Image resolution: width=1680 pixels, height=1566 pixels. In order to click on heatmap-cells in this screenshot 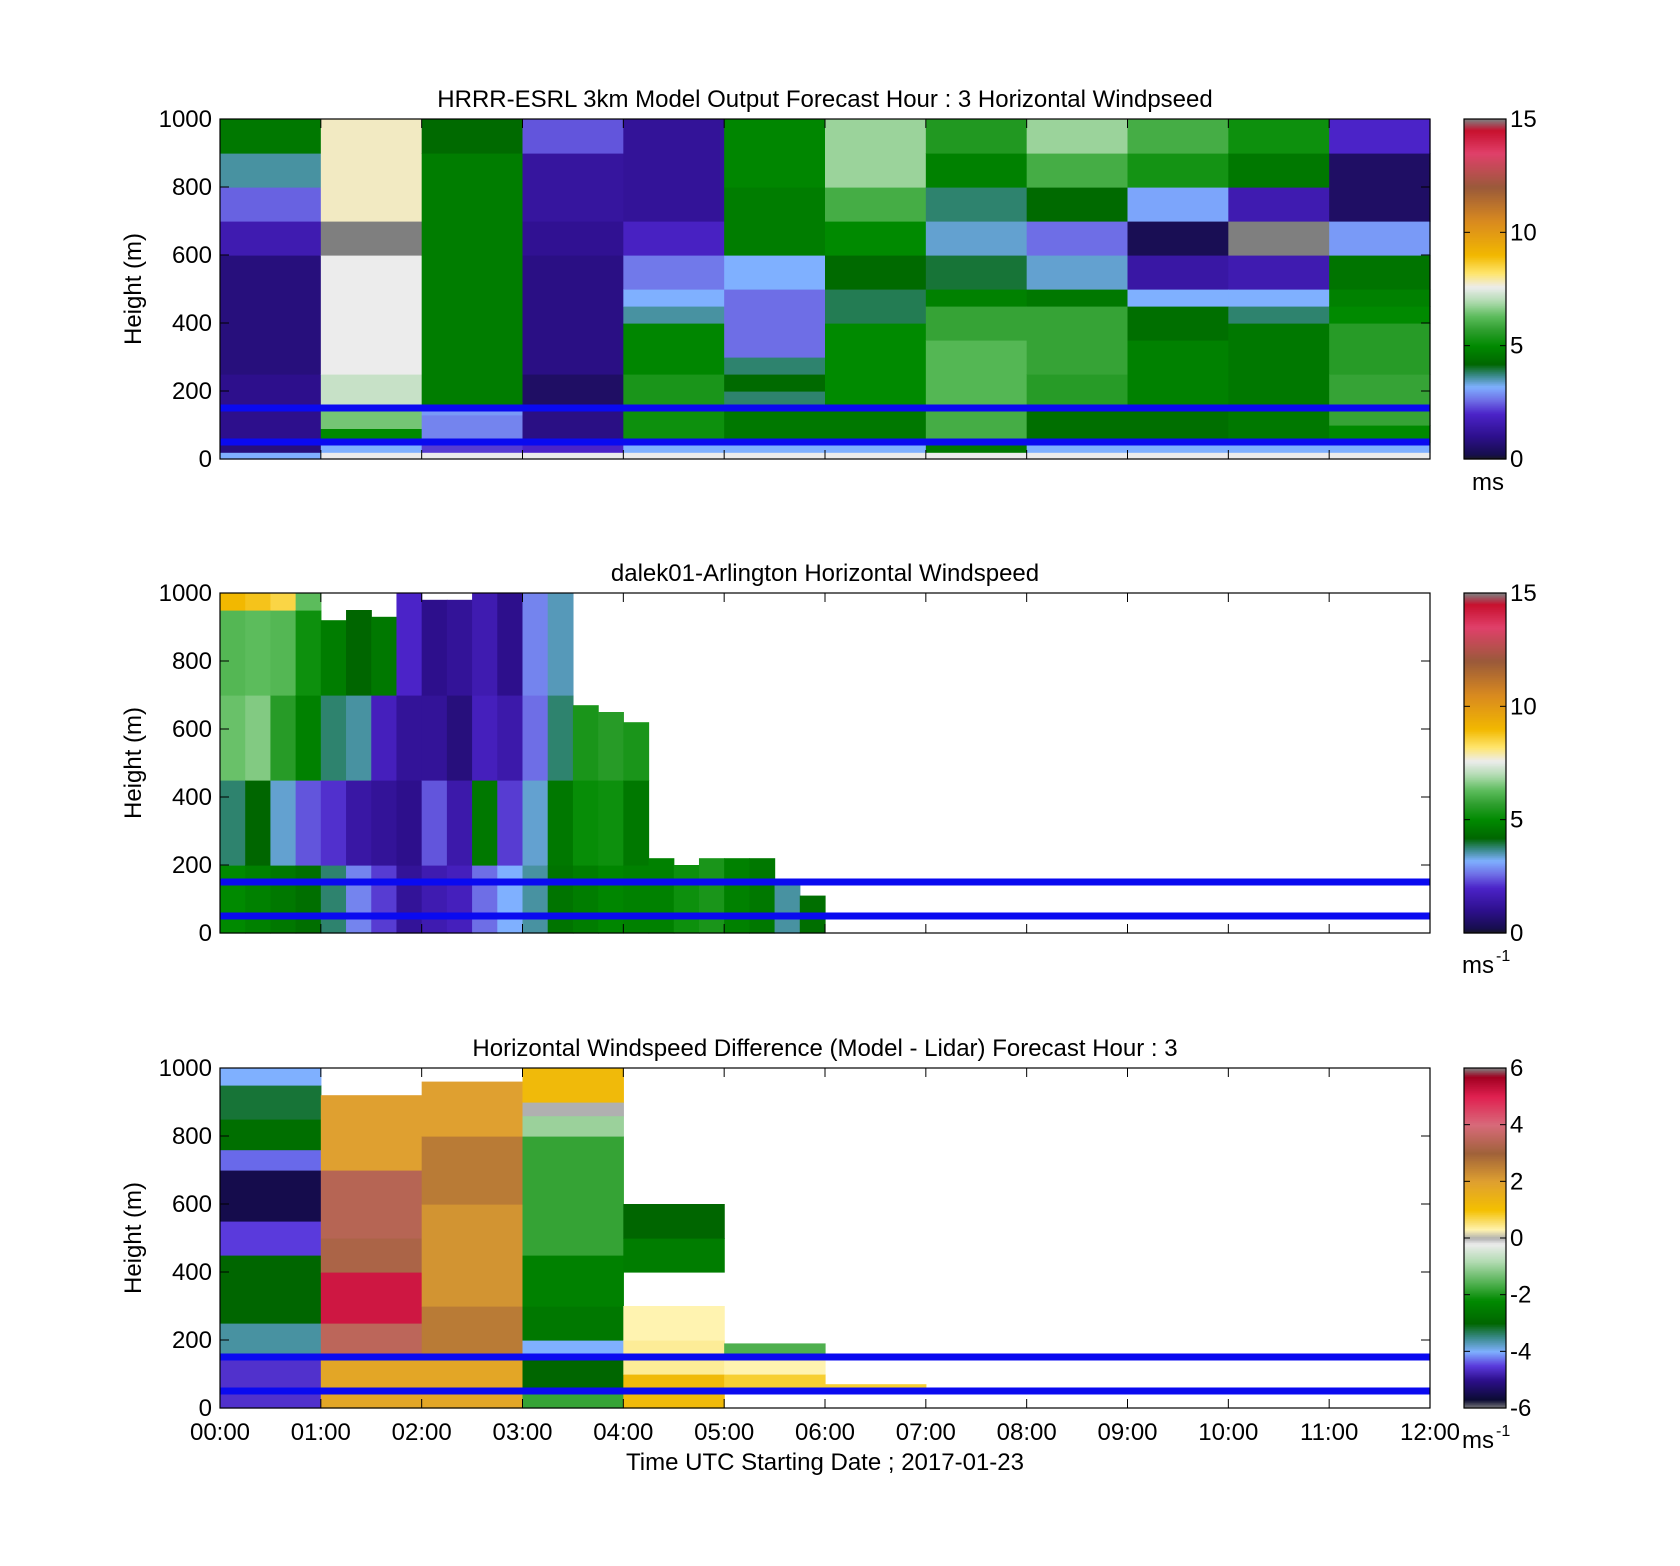, I will do `click(523, 763)`.